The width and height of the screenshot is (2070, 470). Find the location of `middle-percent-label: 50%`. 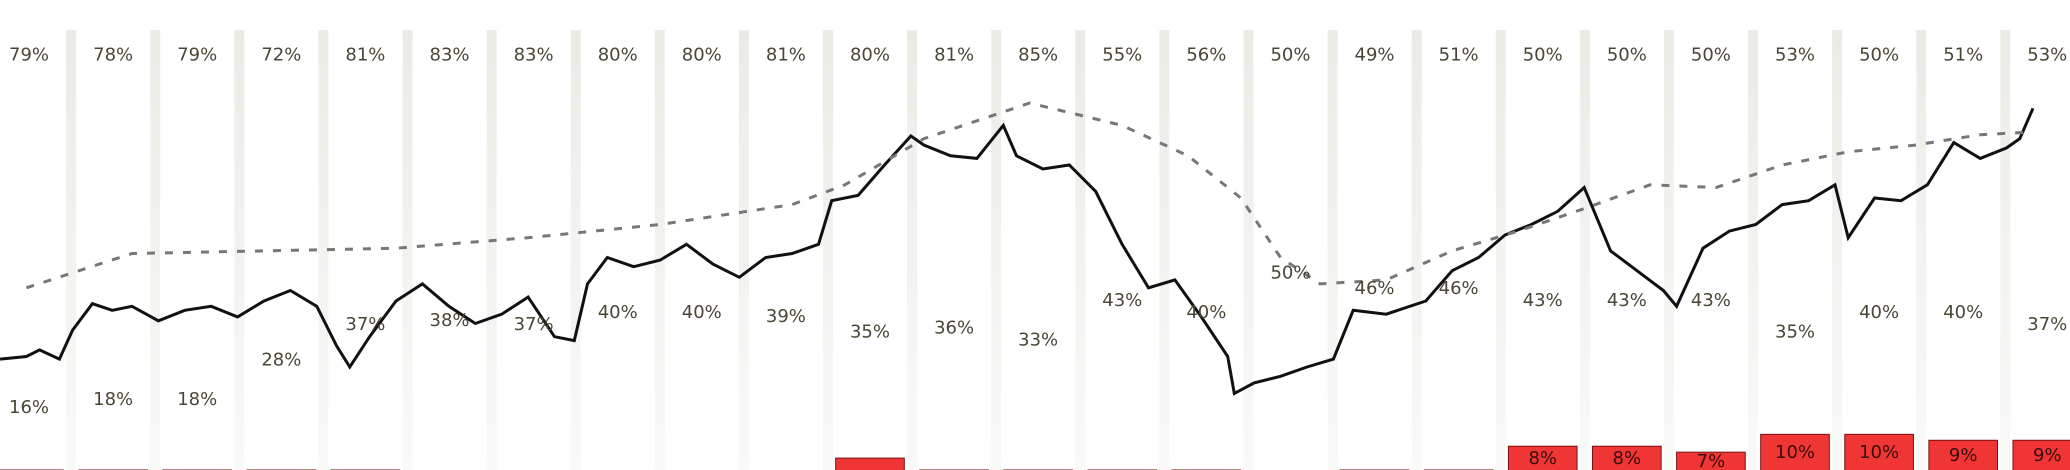

middle-percent-label: 50% is located at coordinates (1290, 272).